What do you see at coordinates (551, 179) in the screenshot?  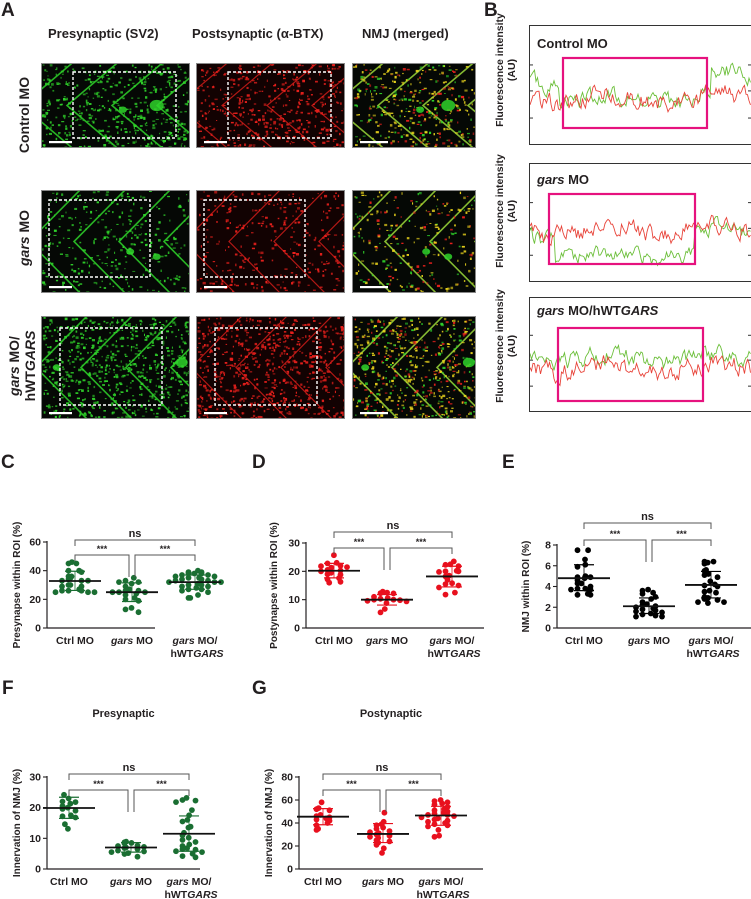 I see `profile-title-gars-italic: gars` at bounding box center [551, 179].